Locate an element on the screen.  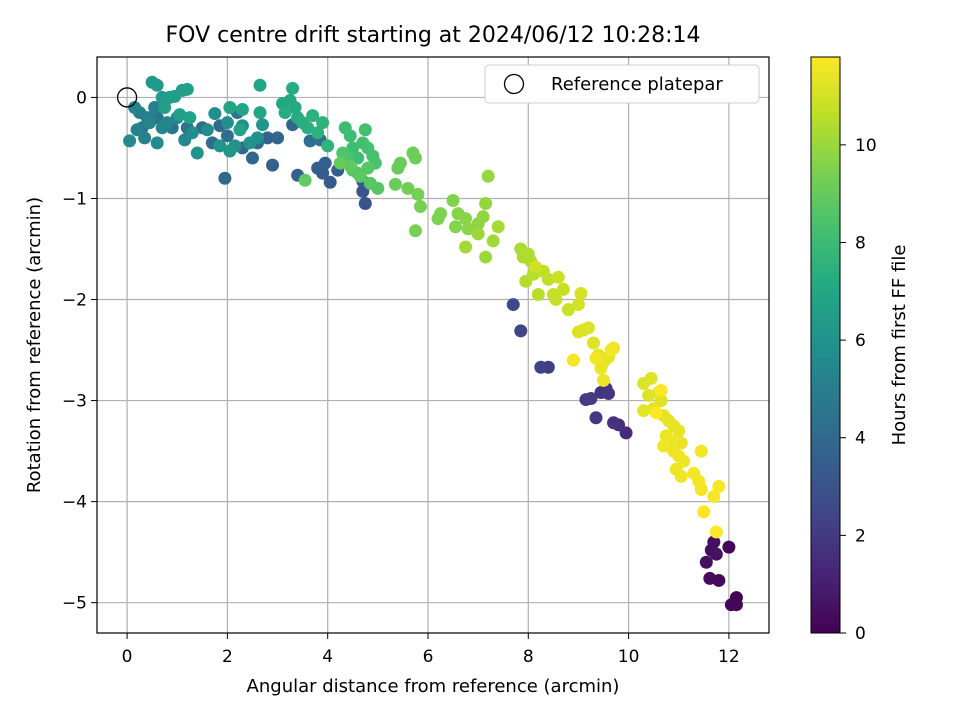
x-tick-label: 2 is located at coordinates (227, 657).